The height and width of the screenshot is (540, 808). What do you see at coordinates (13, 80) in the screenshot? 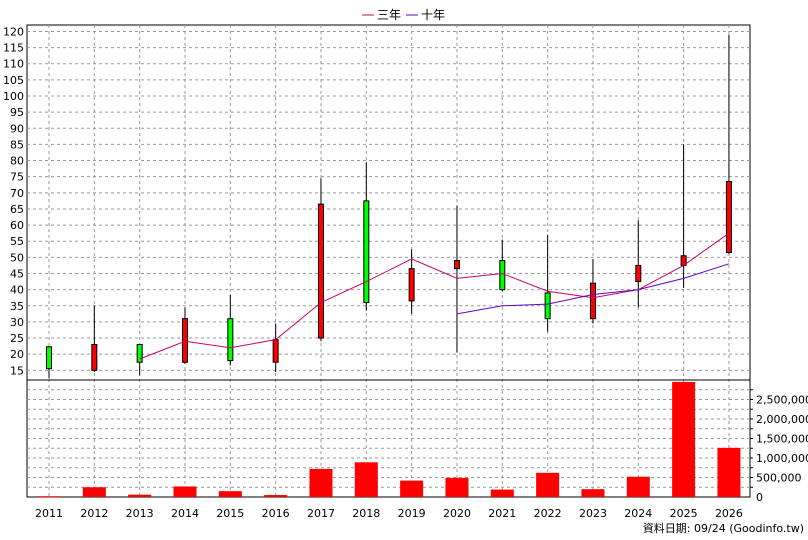
I see `price-tick-label: 105` at bounding box center [13, 80].